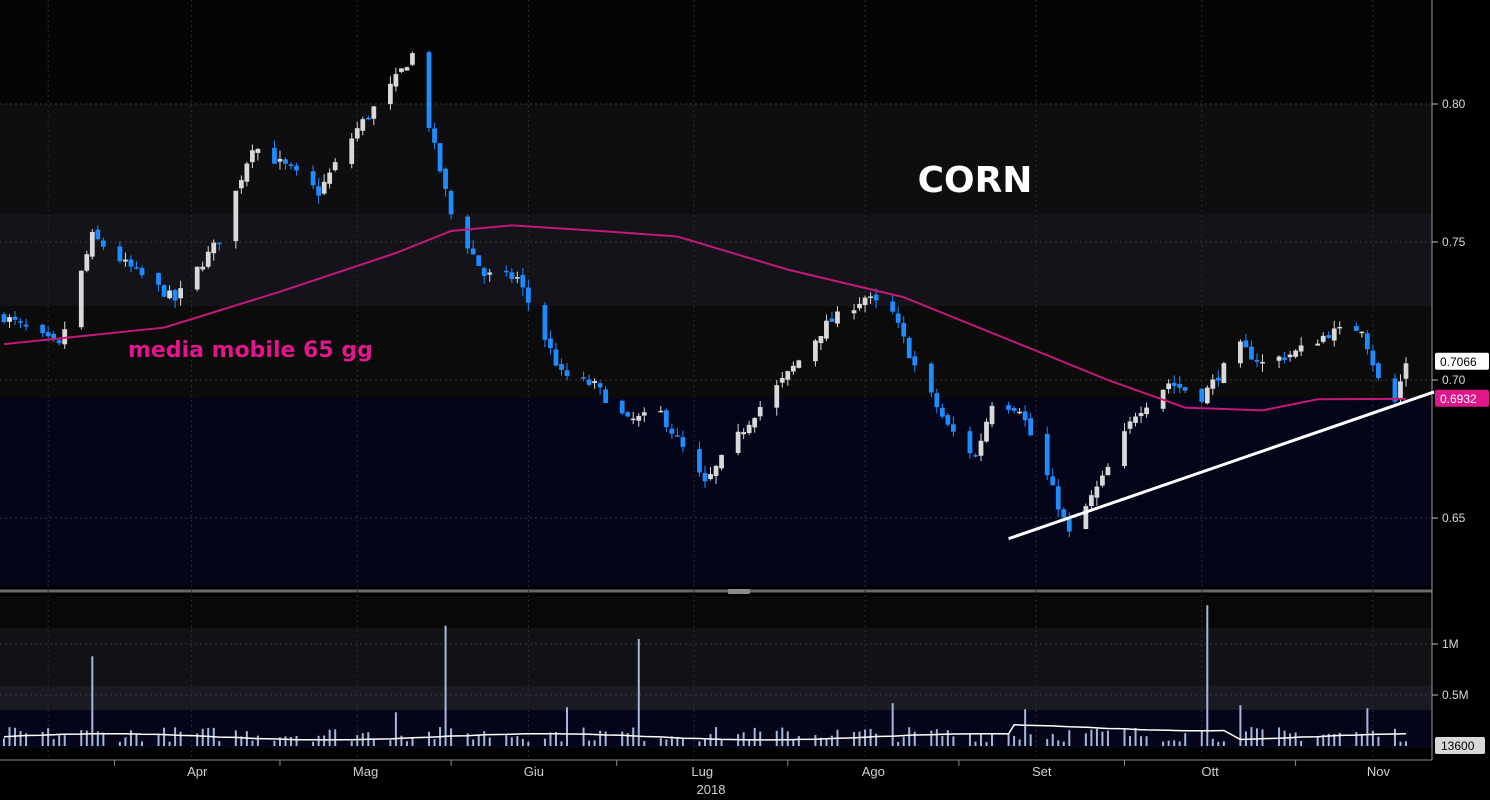  Describe the element at coordinates (250, 350) in the screenshot. I see `moving-average-label: media mobile 65 gg` at that location.